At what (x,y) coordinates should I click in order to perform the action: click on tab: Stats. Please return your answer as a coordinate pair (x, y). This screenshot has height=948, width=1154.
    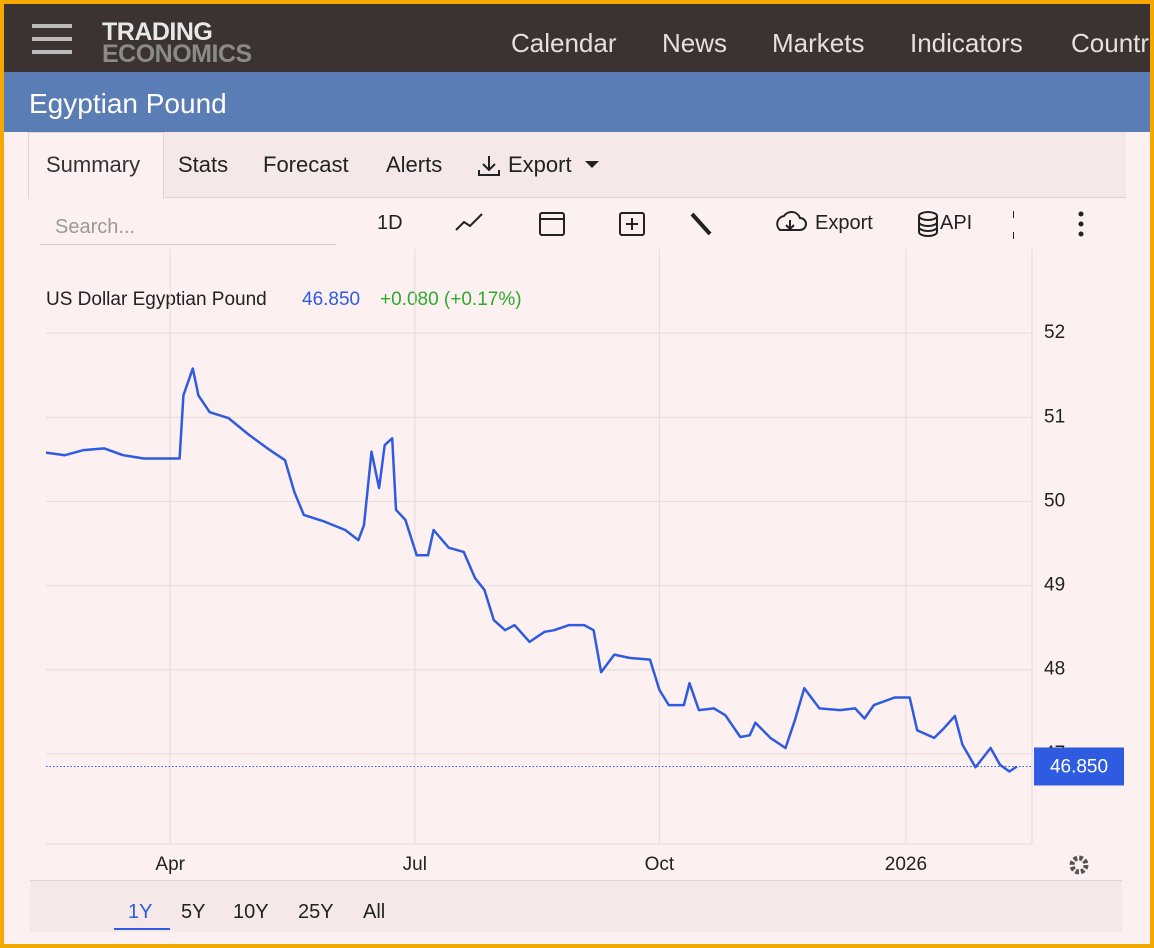
    Looking at the image, I should click on (203, 164).